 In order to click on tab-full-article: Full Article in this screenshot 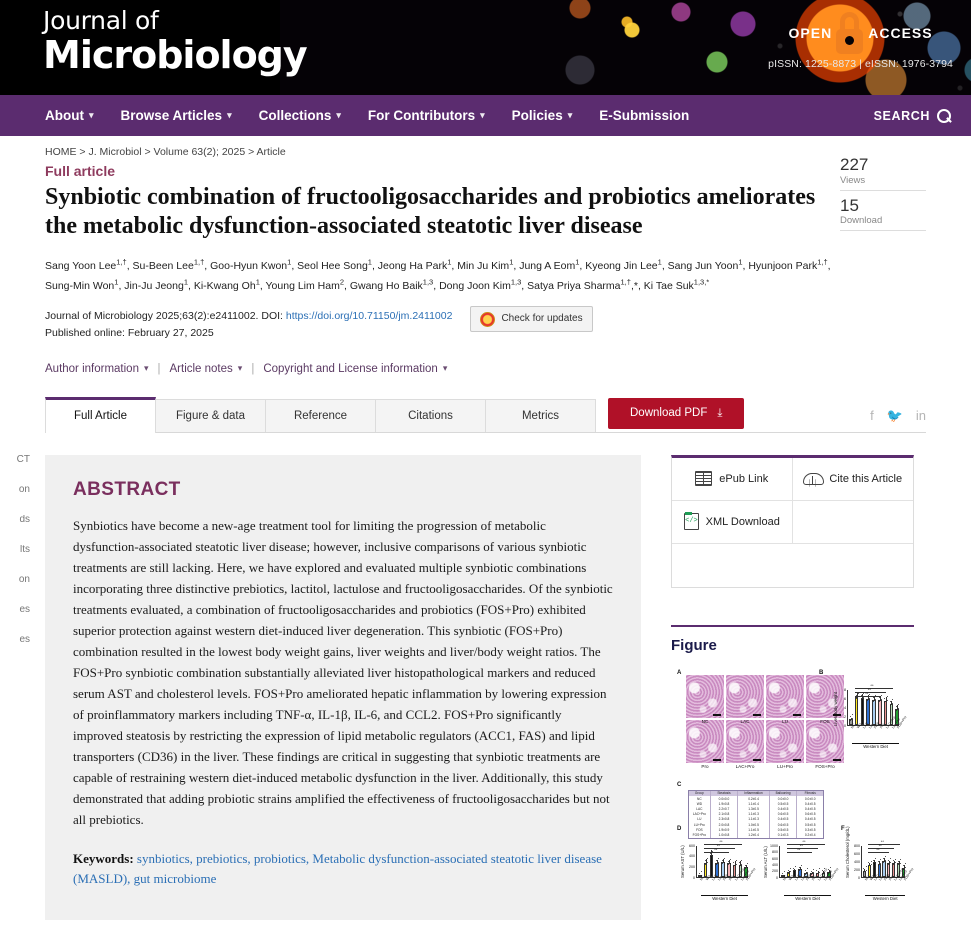, I will do `click(100, 414)`.